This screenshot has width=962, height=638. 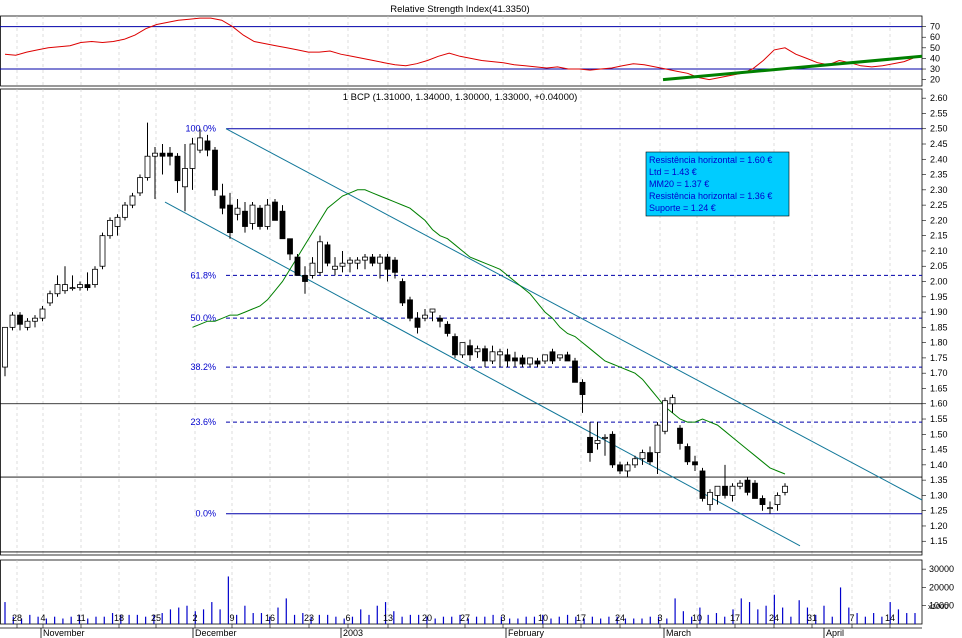 I want to click on price-tick-label: 1.35, so click(x=939, y=480).